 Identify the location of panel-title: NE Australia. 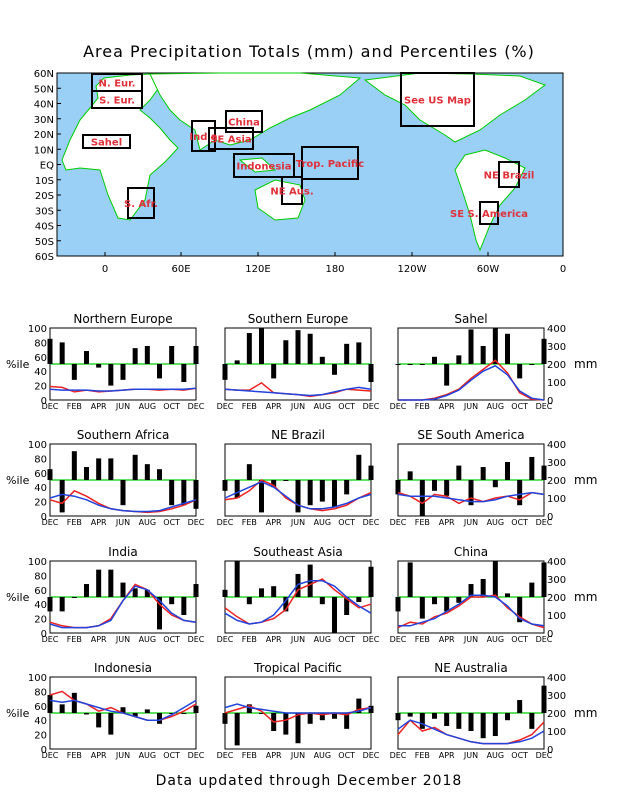
(470, 668).